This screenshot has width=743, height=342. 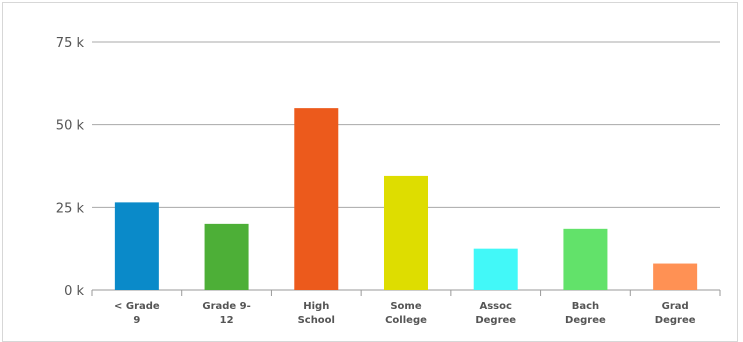 What do you see at coordinates (675, 320) in the screenshot?
I see `x-tick-label-6-1: Degree` at bounding box center [675, 320].